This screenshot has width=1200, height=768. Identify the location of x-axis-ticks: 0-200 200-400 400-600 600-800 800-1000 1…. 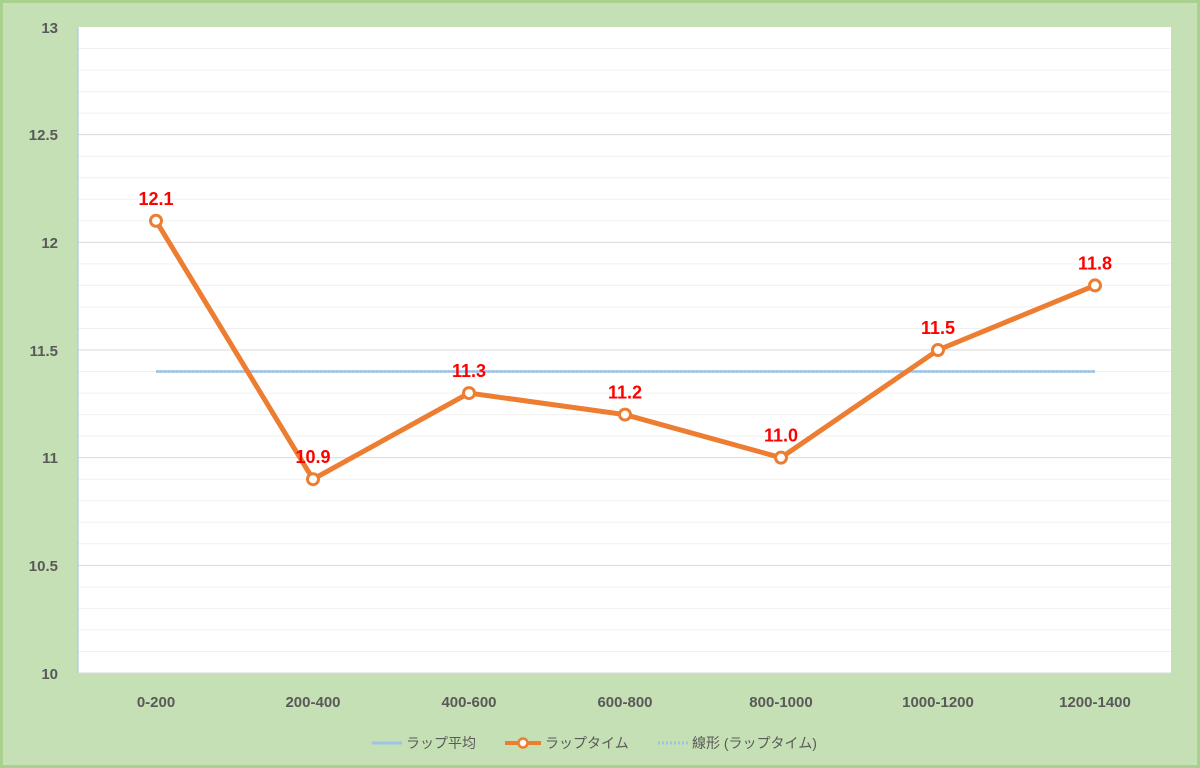
(634, 702).